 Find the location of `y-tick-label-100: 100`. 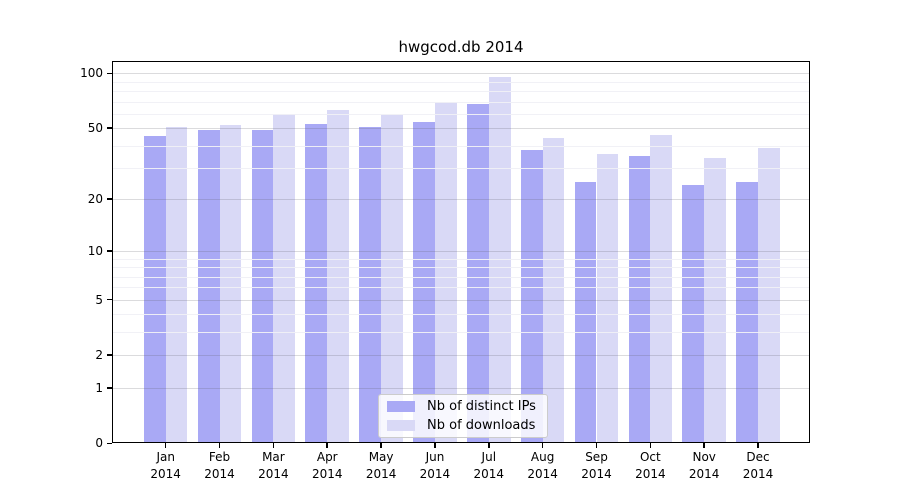

y-tick-label-100: 100 is located at coordinates (91, 73).